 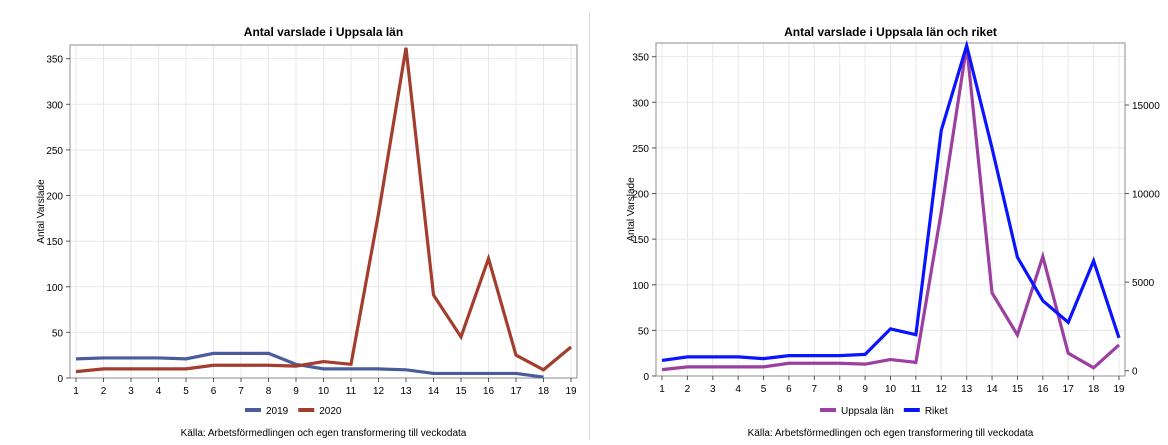 I want to click on legend-label-1: 2020, so click(x=330, y=411).